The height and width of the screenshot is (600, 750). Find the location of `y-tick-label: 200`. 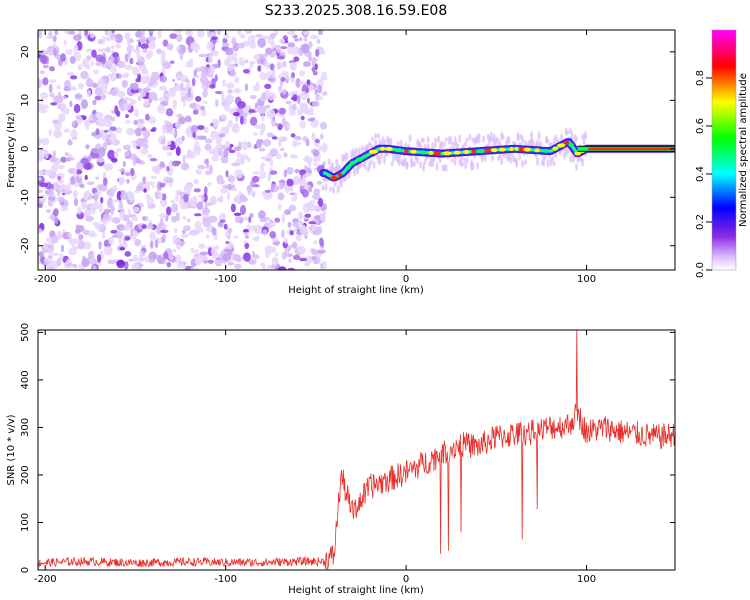

y-tick-label: 200 is located at coordinates (25, 474).